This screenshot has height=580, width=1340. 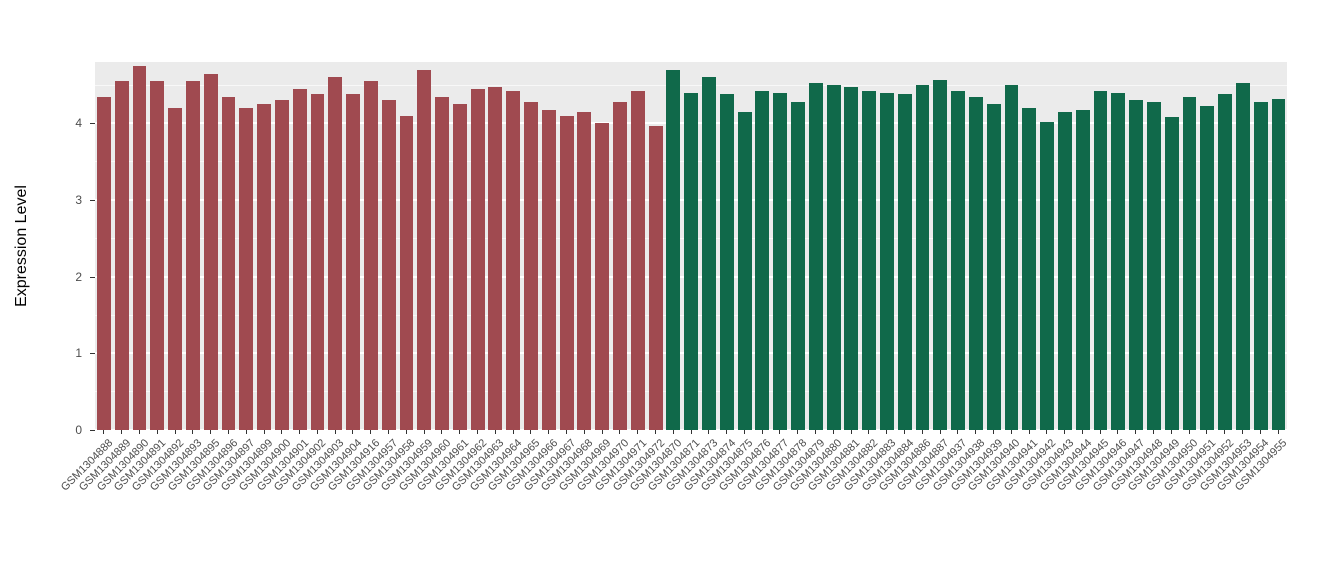 What do you see at coordinates (424, 249) in the screenshot?
I see `bar-GSM1304959` at bounding box center [424, 249].